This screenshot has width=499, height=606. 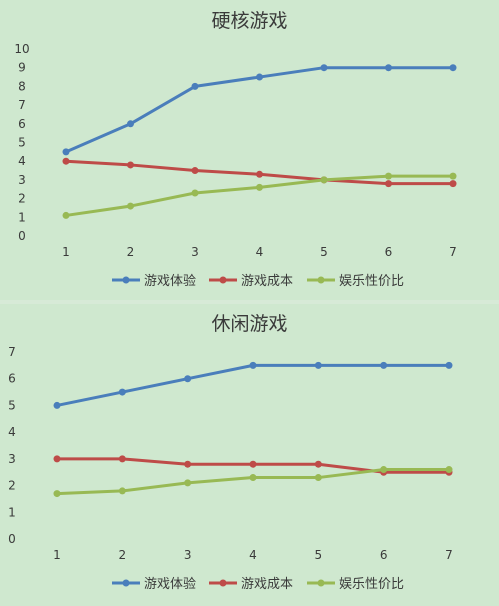 I want to click on y-tick-label: 9, so click(x=22, y=68).